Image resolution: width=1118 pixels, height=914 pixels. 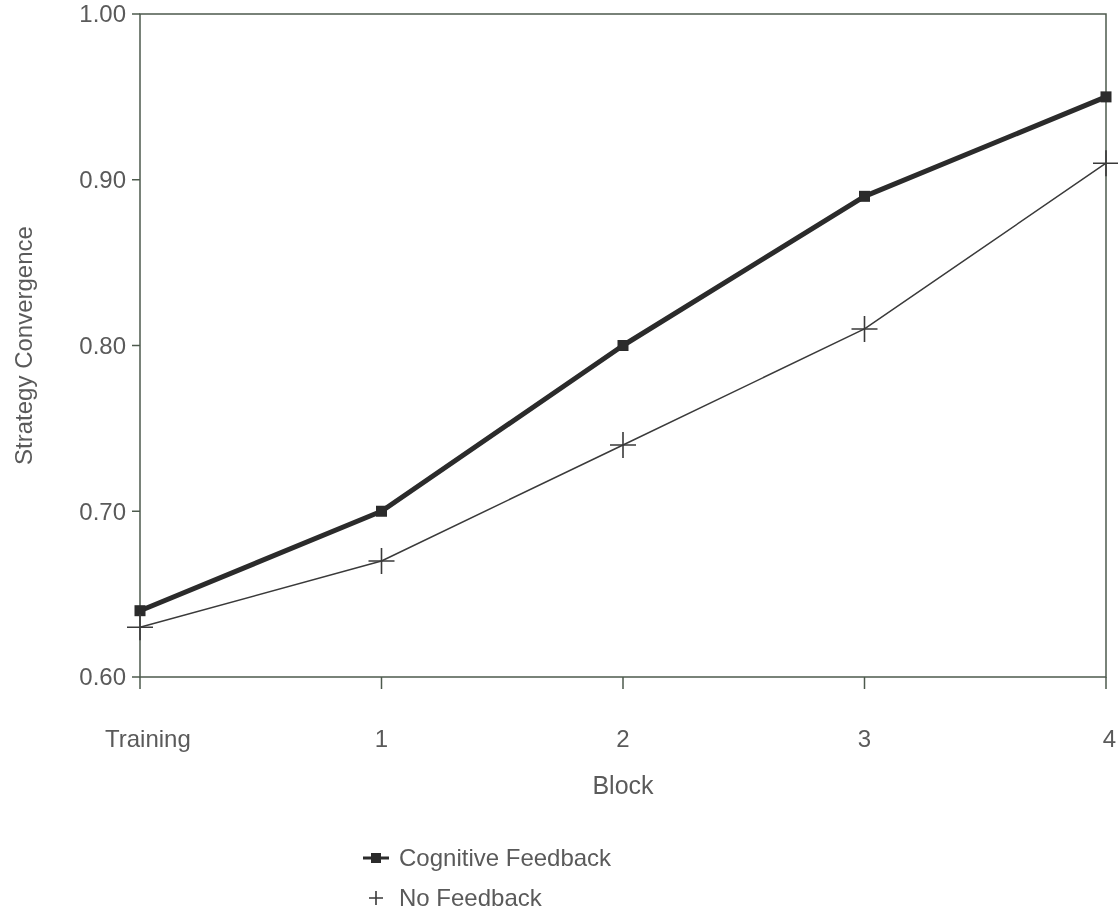 What do you see at coordinates (1109, 738) in the screenshot?
I see `x-tick-label: 4` at bounding box center [1109, 738].